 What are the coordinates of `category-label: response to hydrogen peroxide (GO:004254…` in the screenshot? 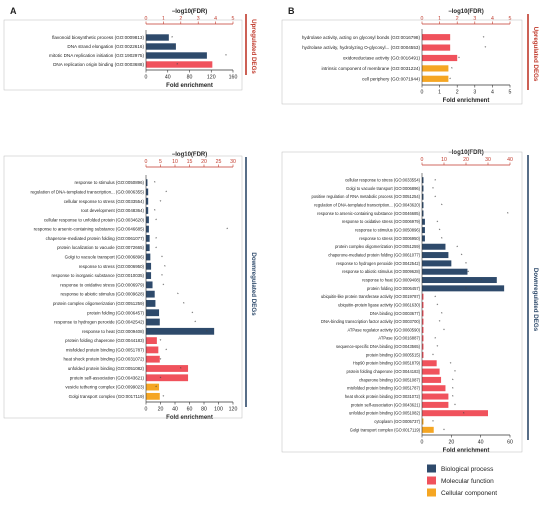 It's located at (99, 322).